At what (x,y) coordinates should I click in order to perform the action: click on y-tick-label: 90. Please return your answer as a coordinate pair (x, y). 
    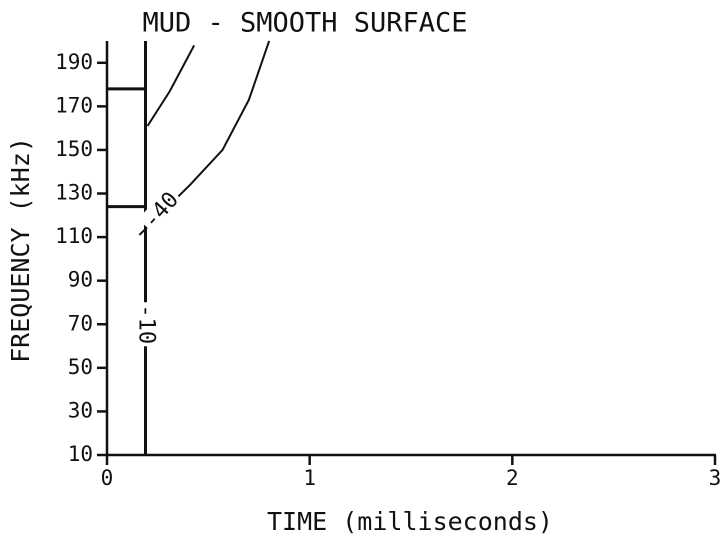
    Looking at the image, I should click on (80, 280).